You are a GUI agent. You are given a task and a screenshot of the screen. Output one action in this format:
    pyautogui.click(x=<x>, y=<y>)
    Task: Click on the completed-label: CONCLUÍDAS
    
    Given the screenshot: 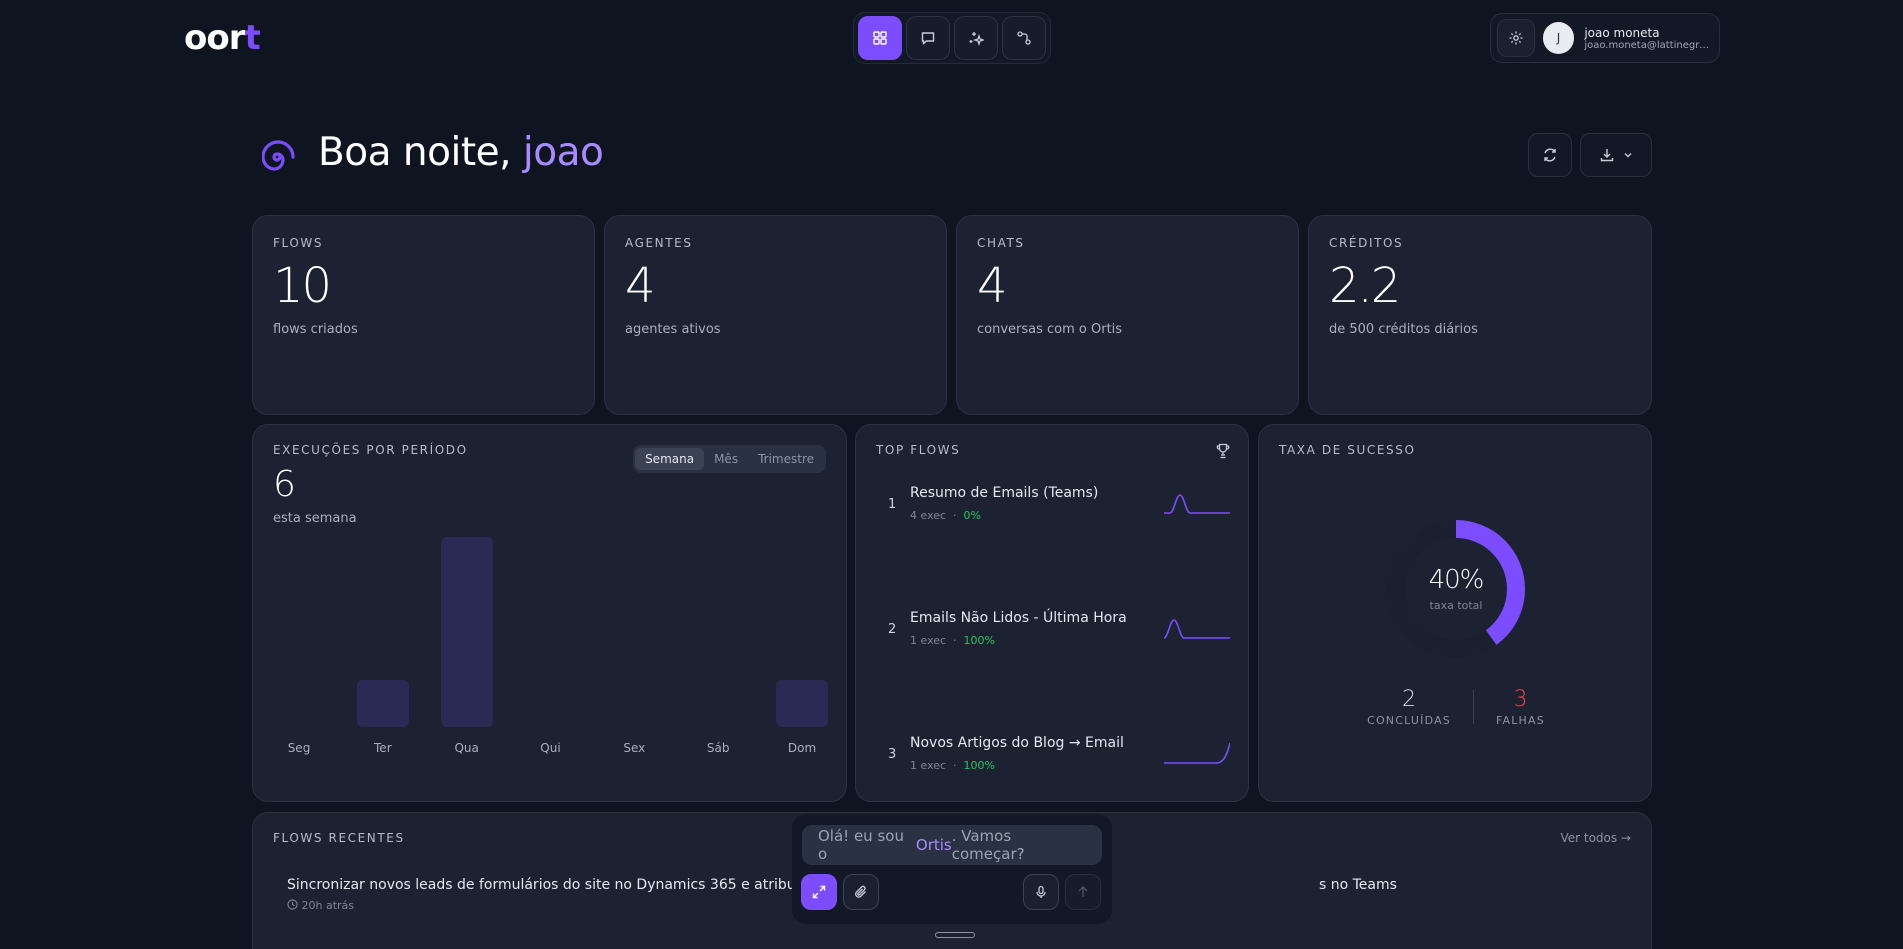 What is the action you would take?
    pyautogui.click(x=1409, y=720)
    